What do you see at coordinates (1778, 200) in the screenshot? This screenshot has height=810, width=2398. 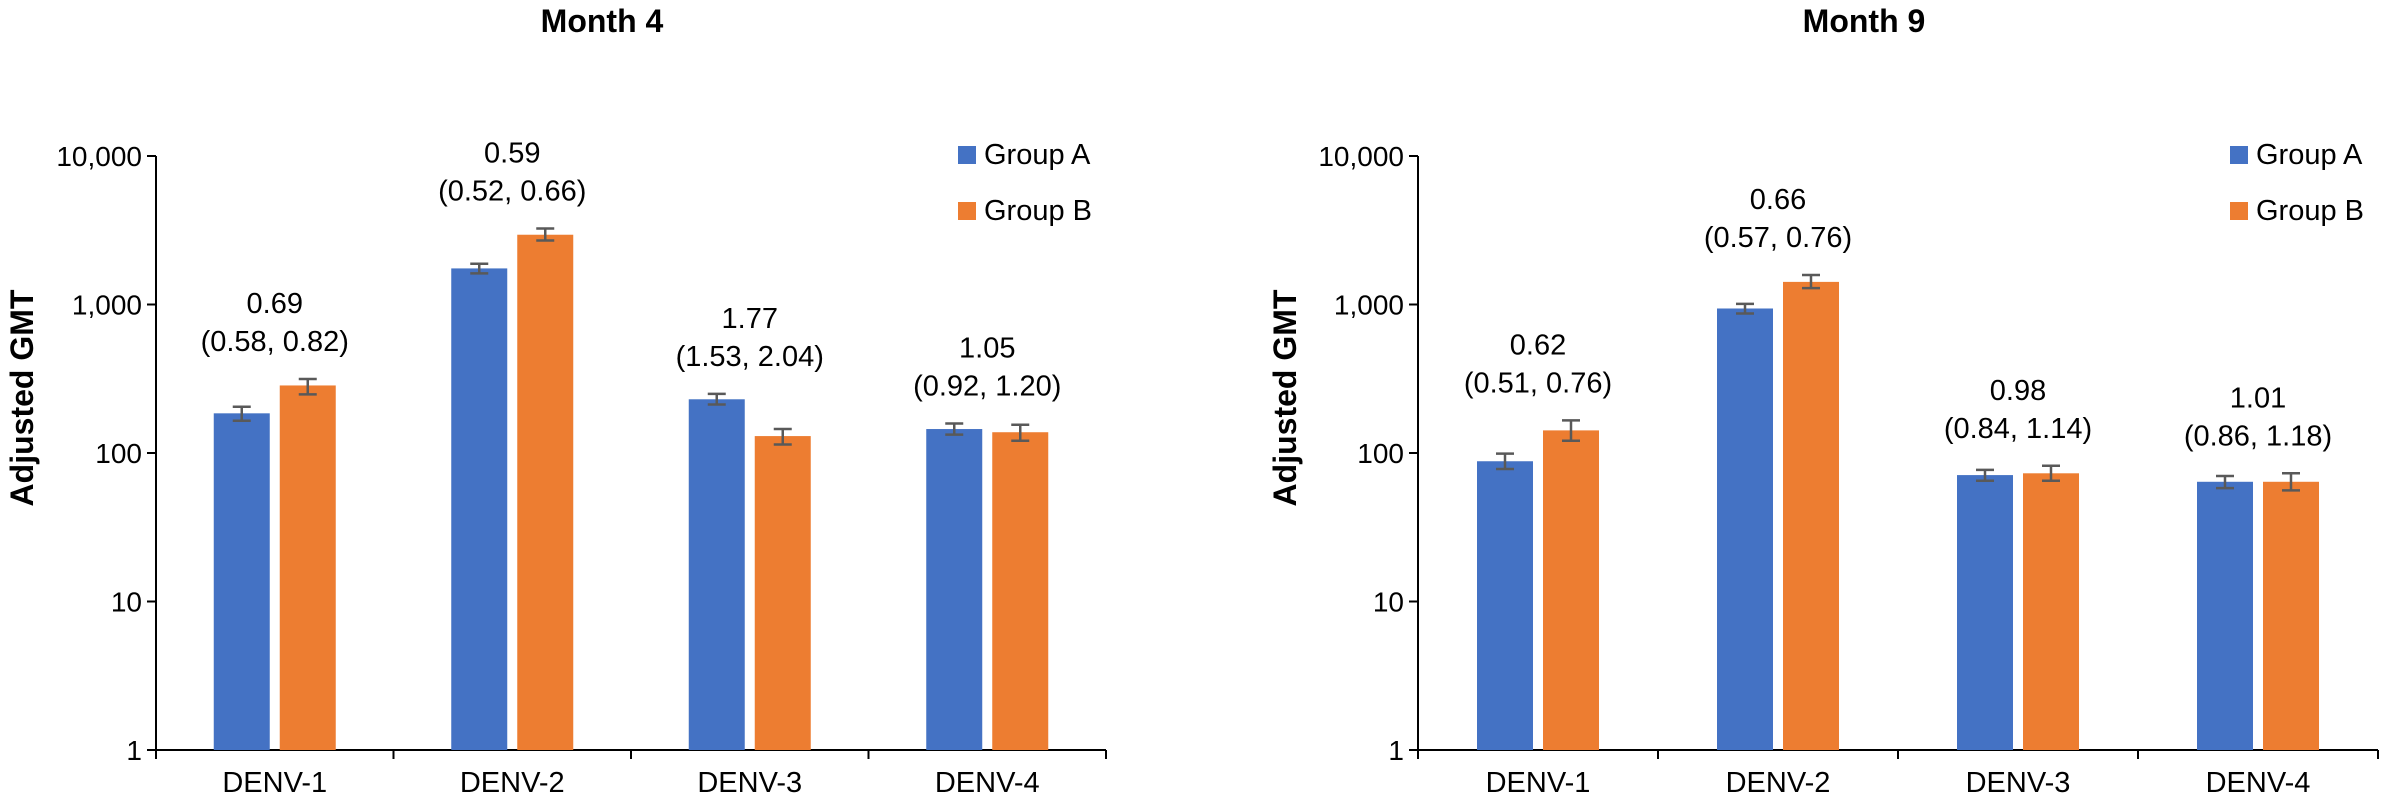 I see `ratio-annotation-value: 0.66` at bounding box center [1778, 200].